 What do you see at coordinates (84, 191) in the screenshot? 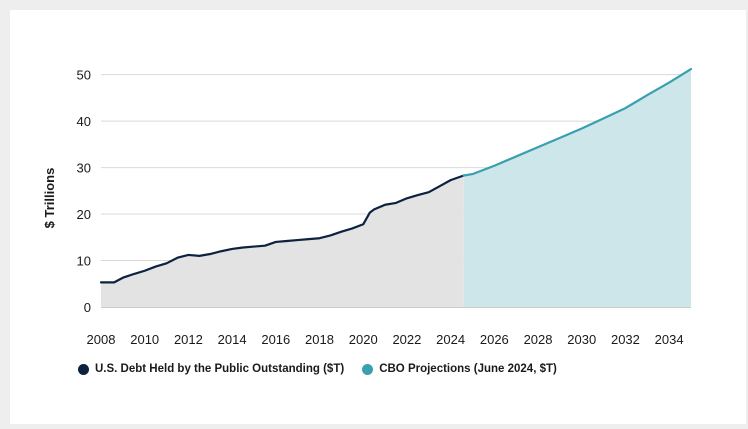
I see `y-tick-labels: 0 10 20 30 40 50` at bounding box center [84, 191].